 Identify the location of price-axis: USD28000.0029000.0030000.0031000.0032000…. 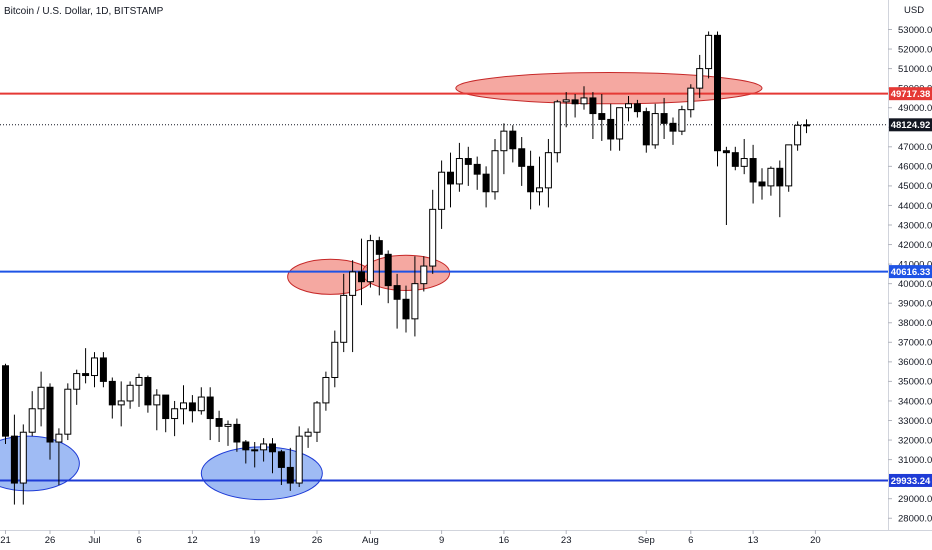
(910, 265).